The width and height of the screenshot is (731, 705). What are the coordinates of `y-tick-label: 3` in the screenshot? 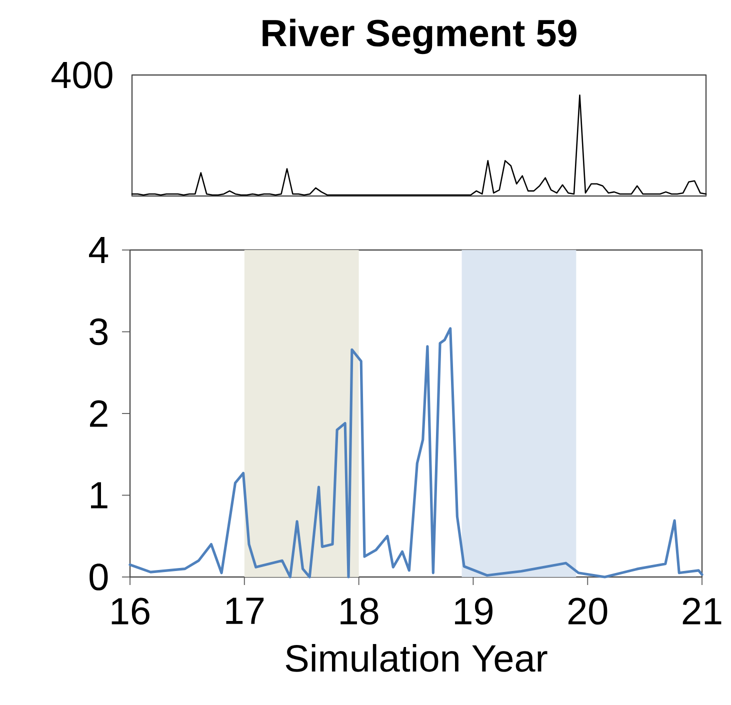 It's located at (99, 332).